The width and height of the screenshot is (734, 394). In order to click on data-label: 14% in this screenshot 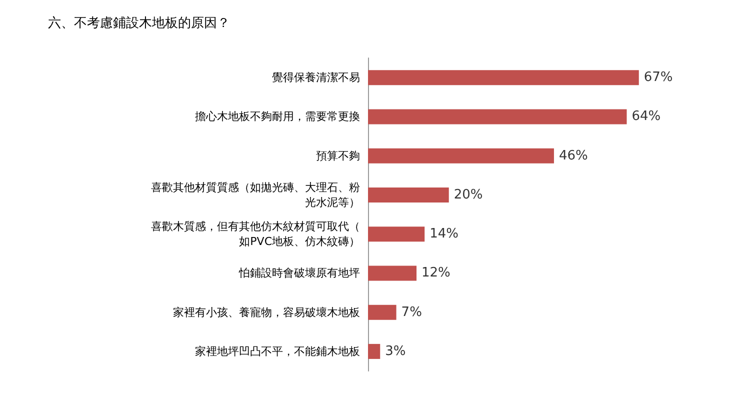, I will do `click(444, 234)`.